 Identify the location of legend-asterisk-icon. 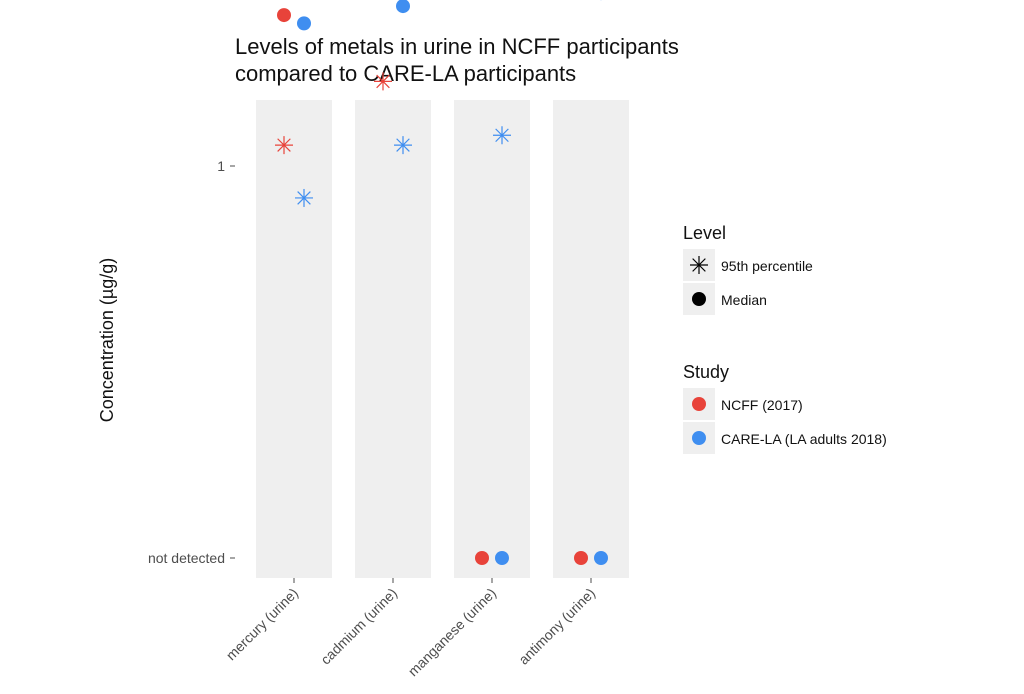
(699, 265).